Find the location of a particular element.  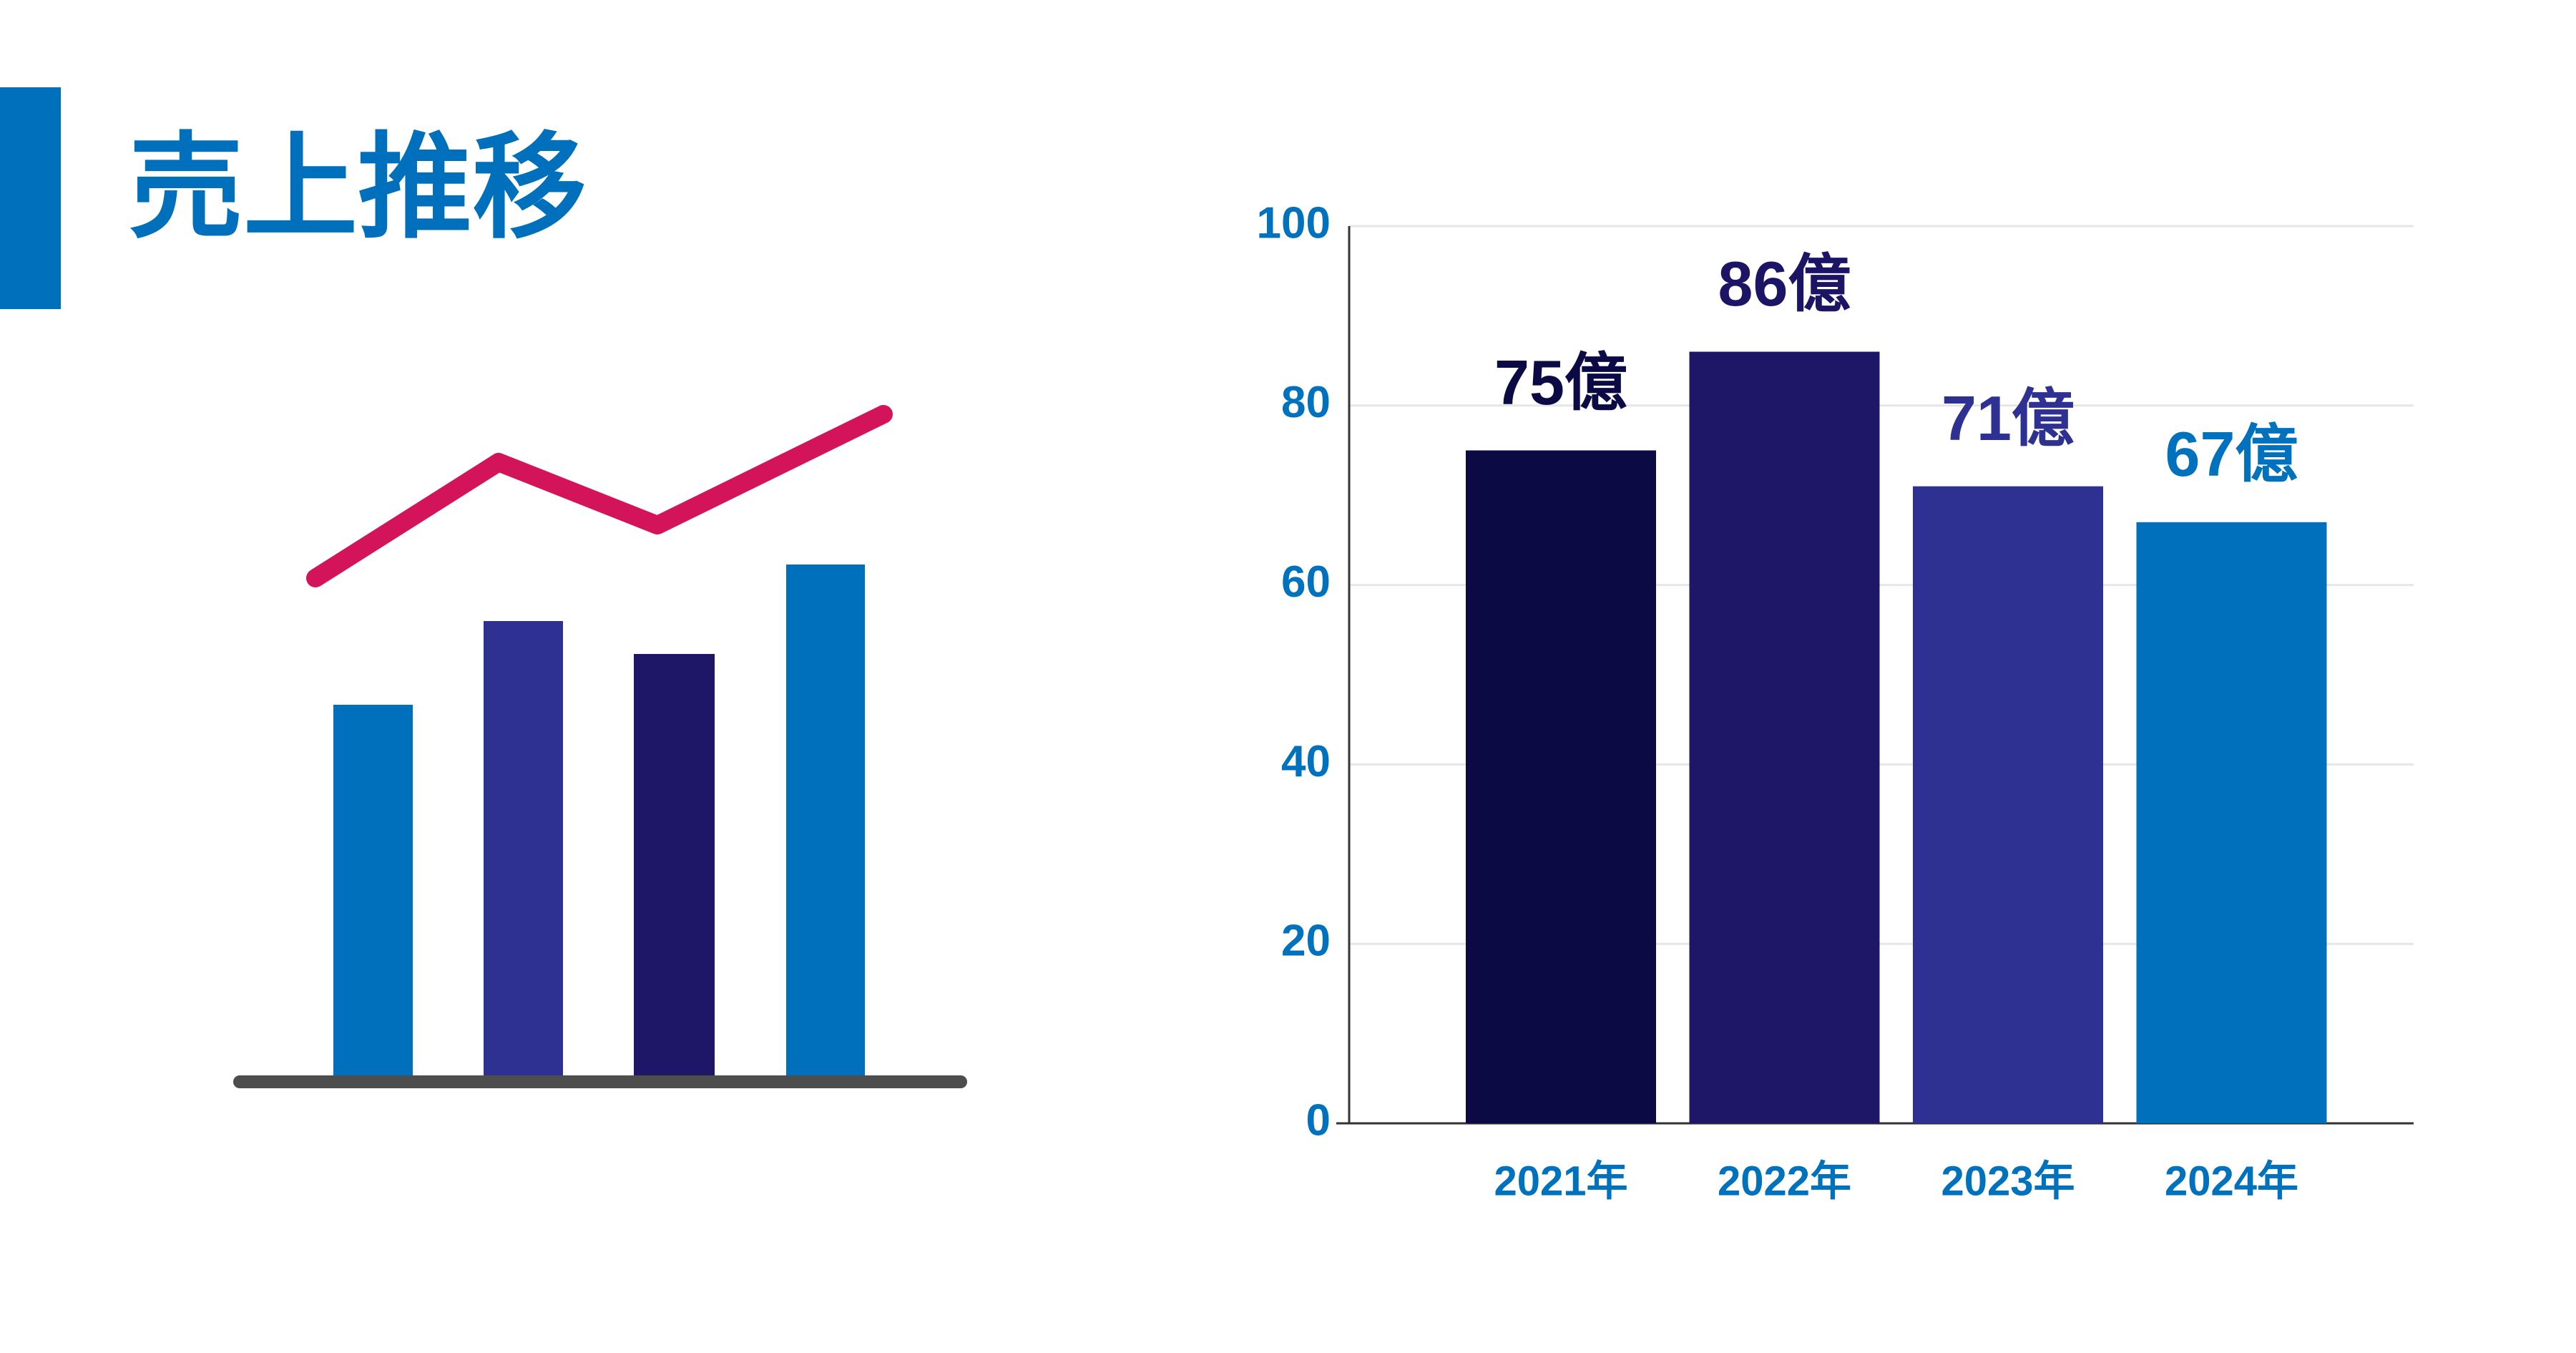

y-tick-label: 100 is located at coordinates (1294, 223).